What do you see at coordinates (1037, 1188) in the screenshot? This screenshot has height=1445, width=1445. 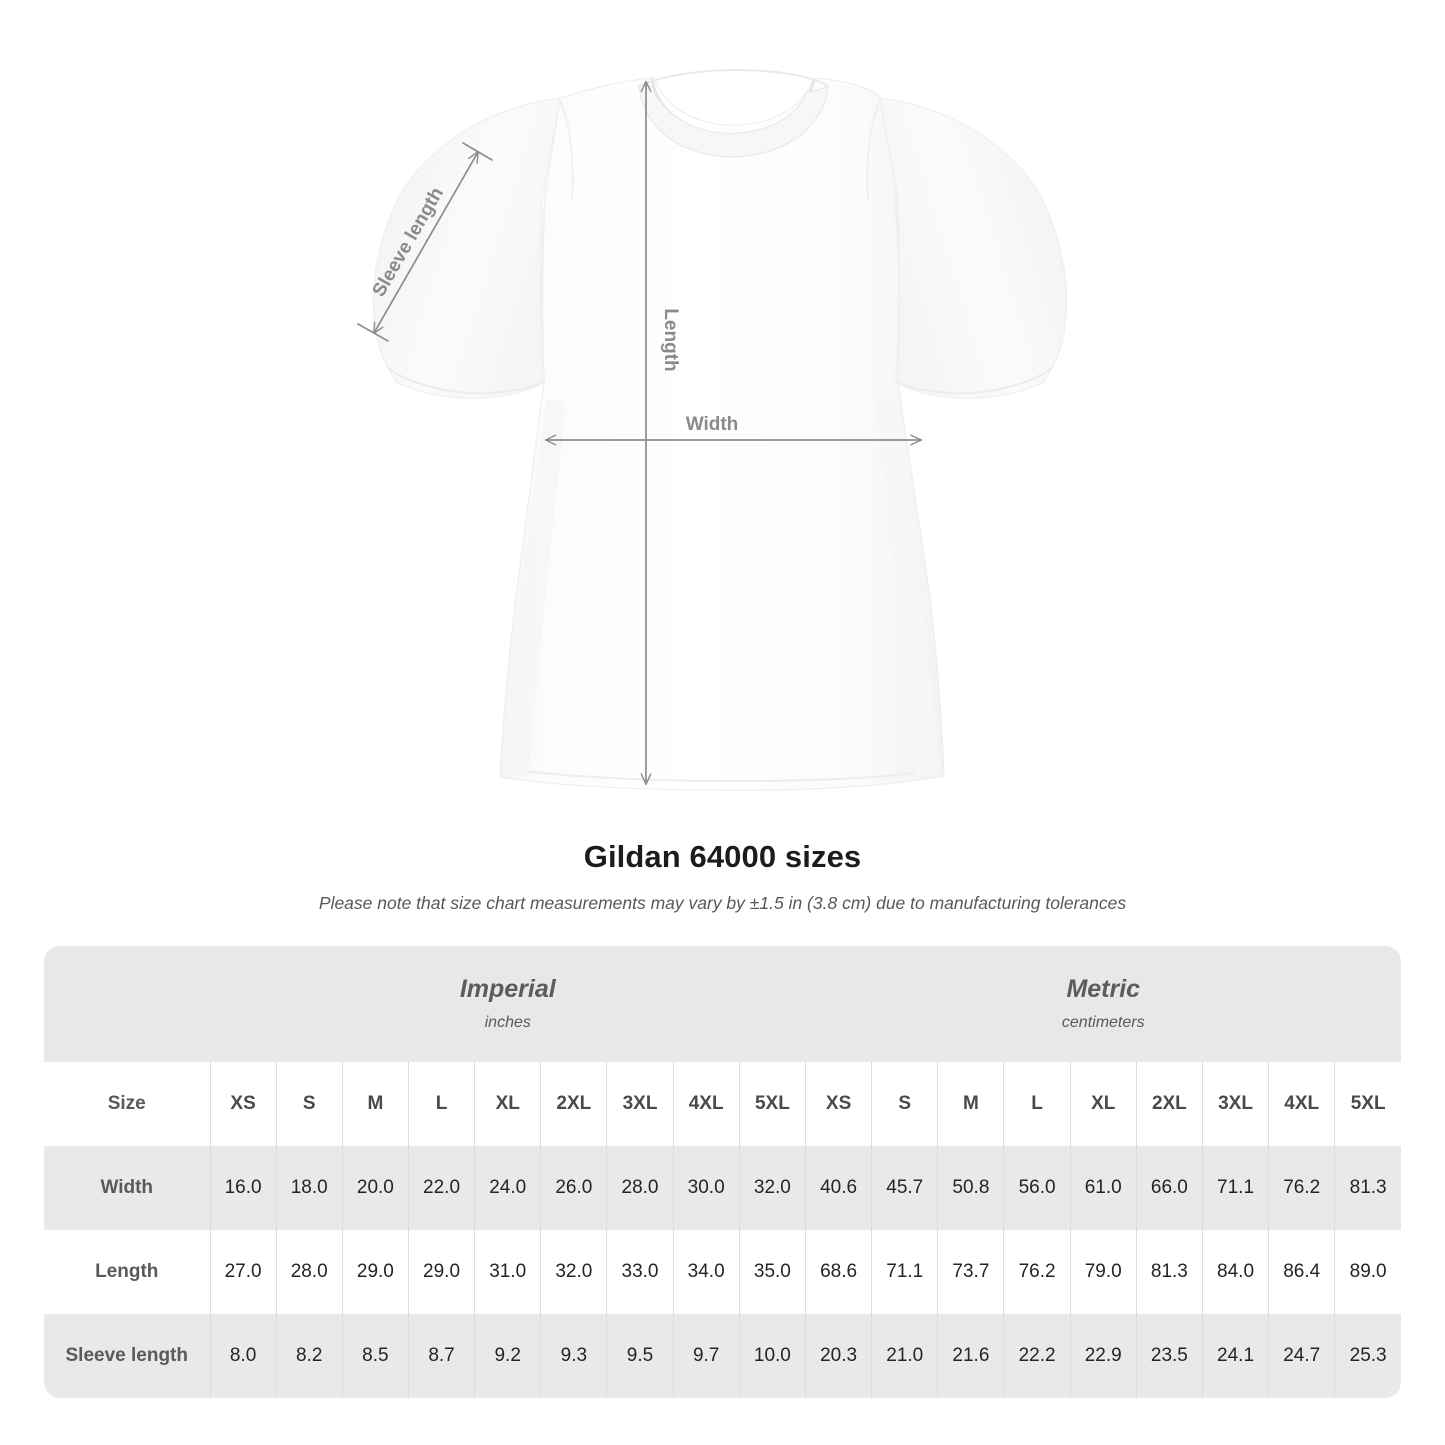 I see `cell-width-metric-l: 56.0` at bounding box center [1037, 1188].